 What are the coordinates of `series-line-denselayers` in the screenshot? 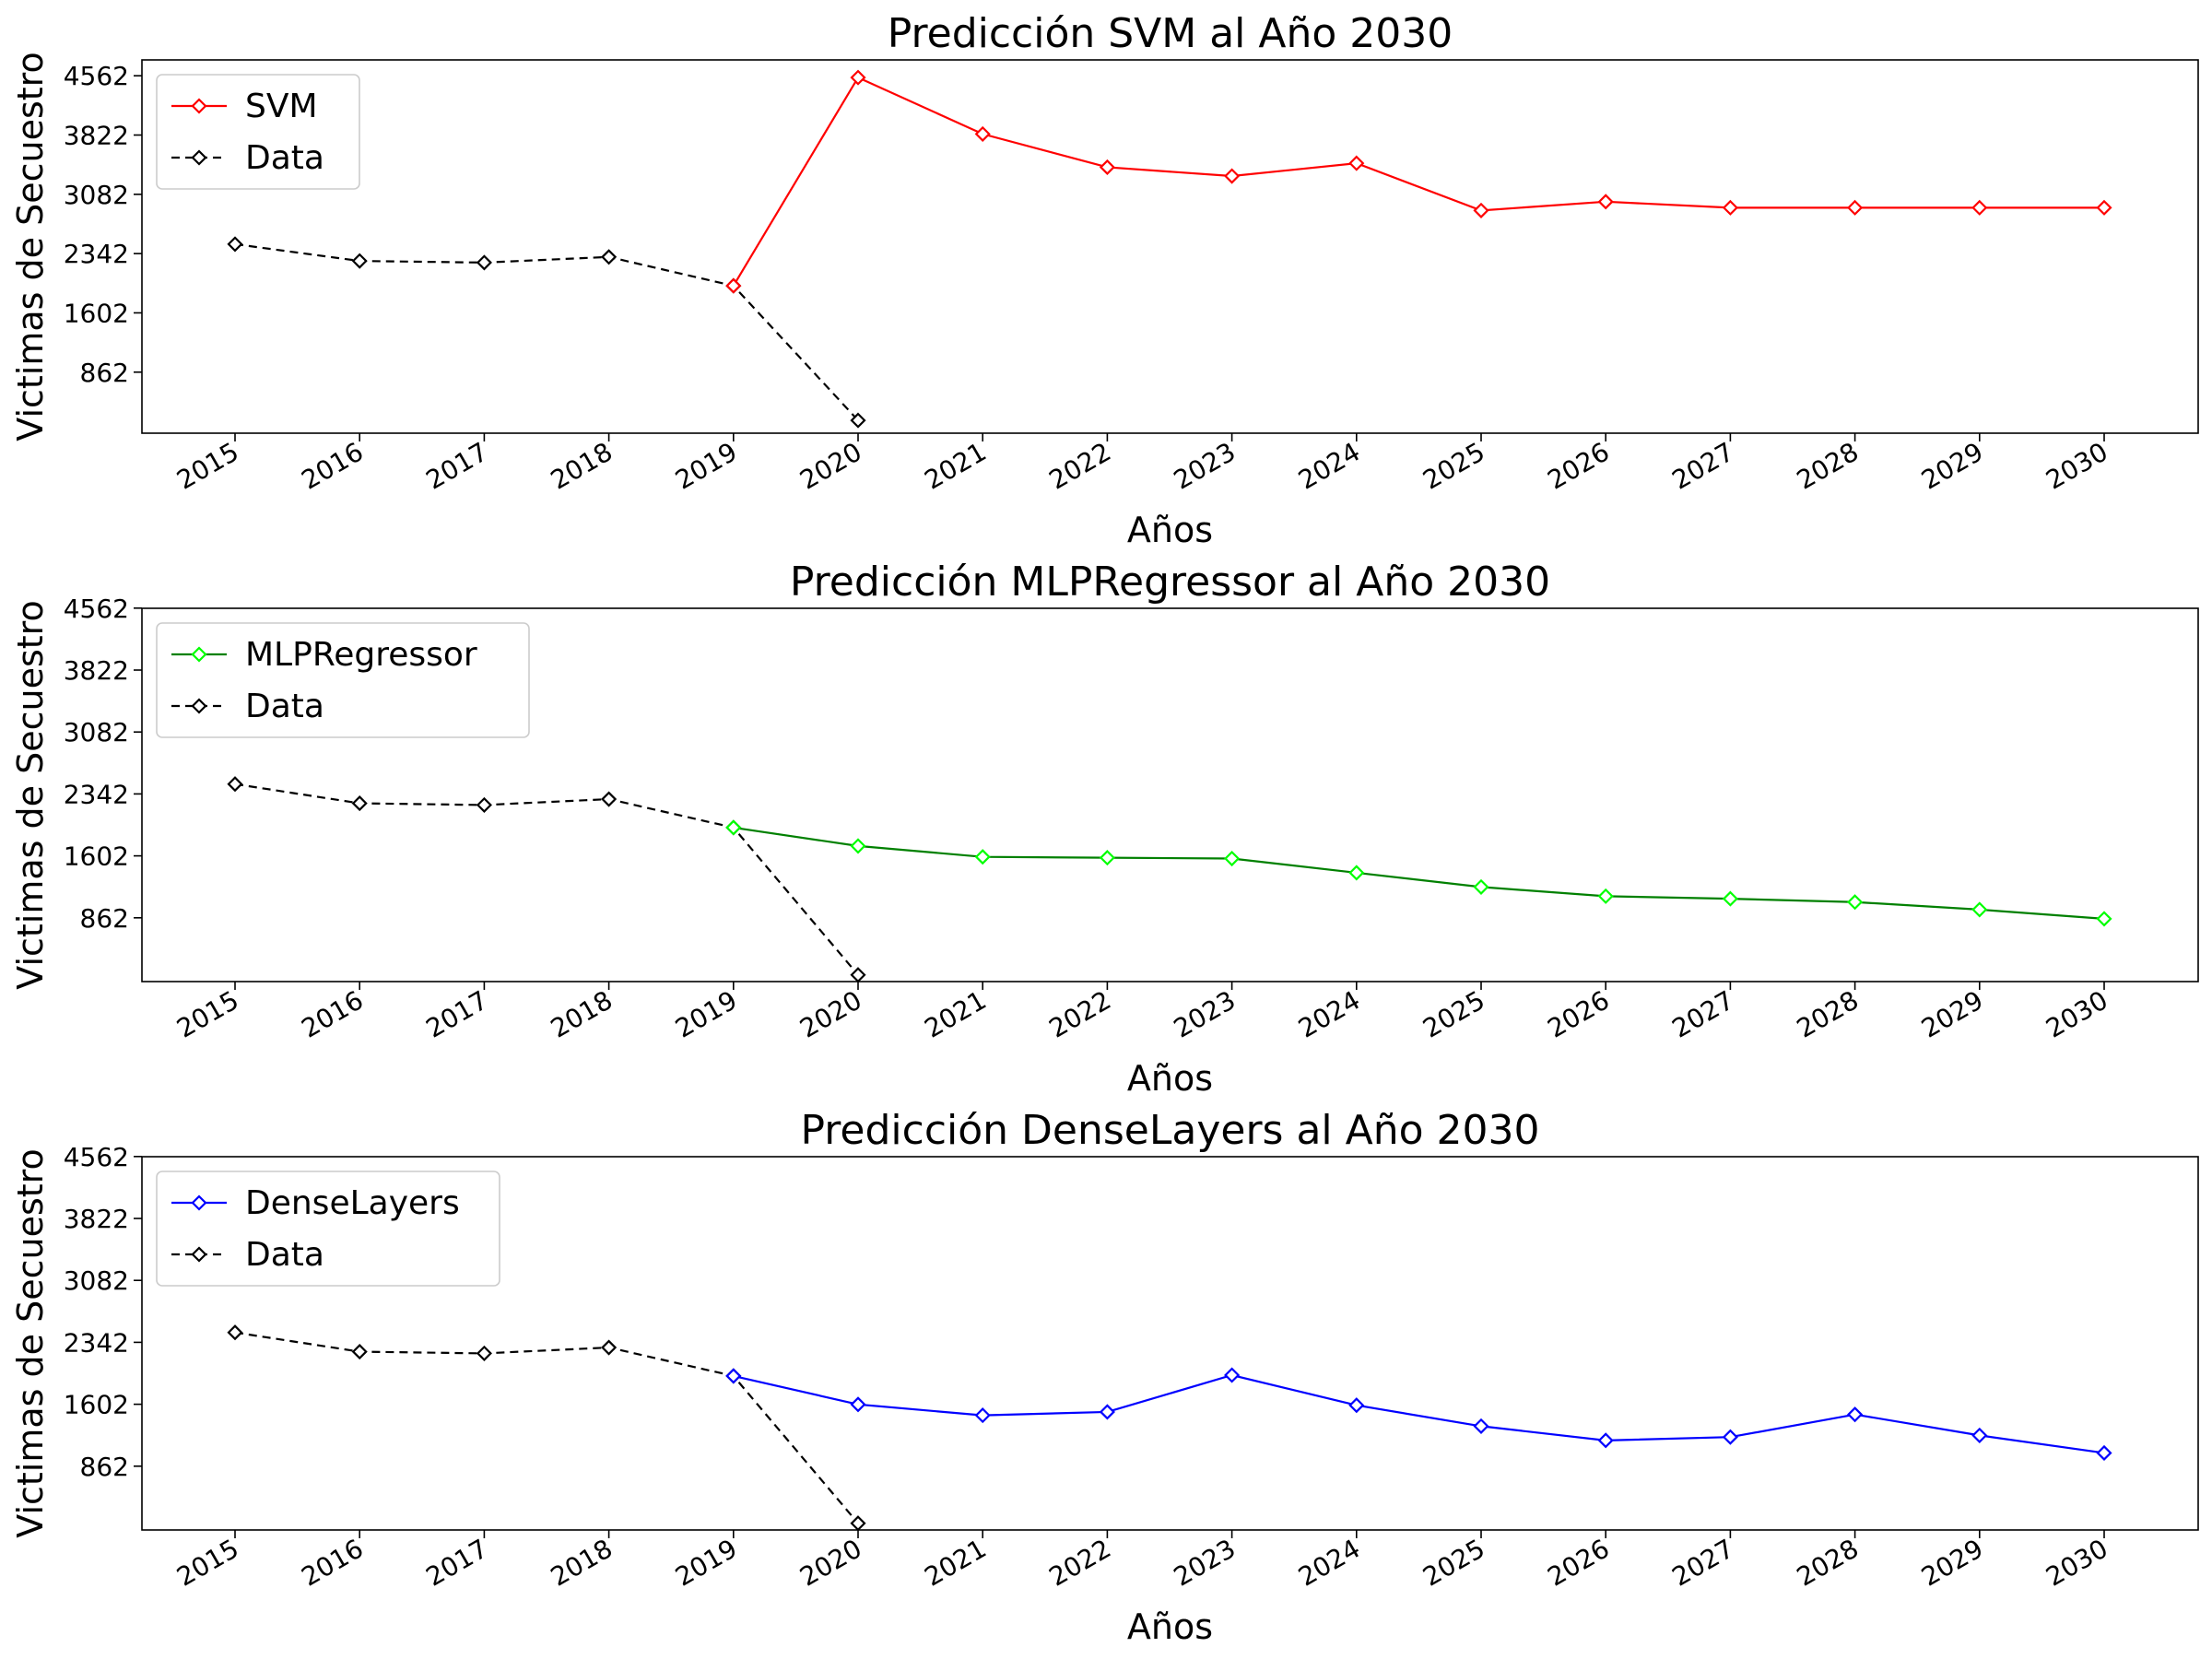 It's located at (1419, 1413).